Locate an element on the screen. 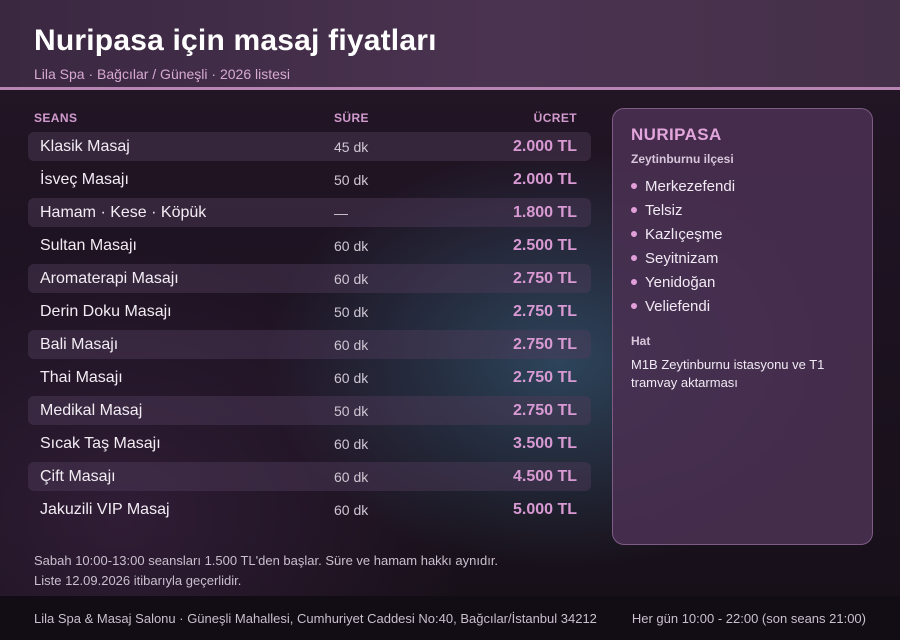 This screenshot has width=900, height=640. neighborhood-item: Telsiz is located at coordinates (742, 210).